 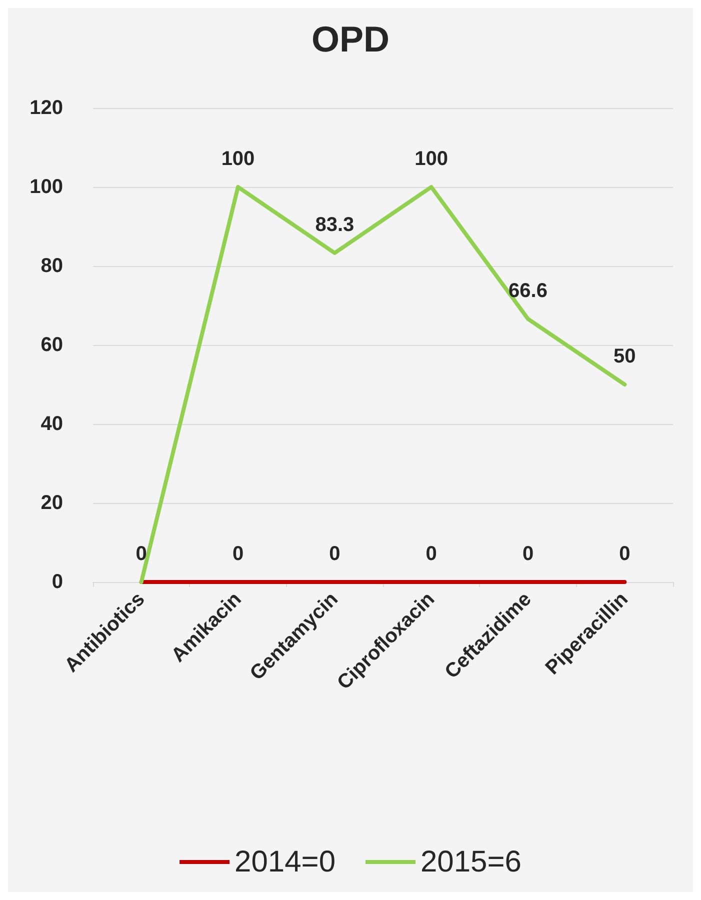 I want to click on y-tick-label: 20, so click(x=51, y=503).